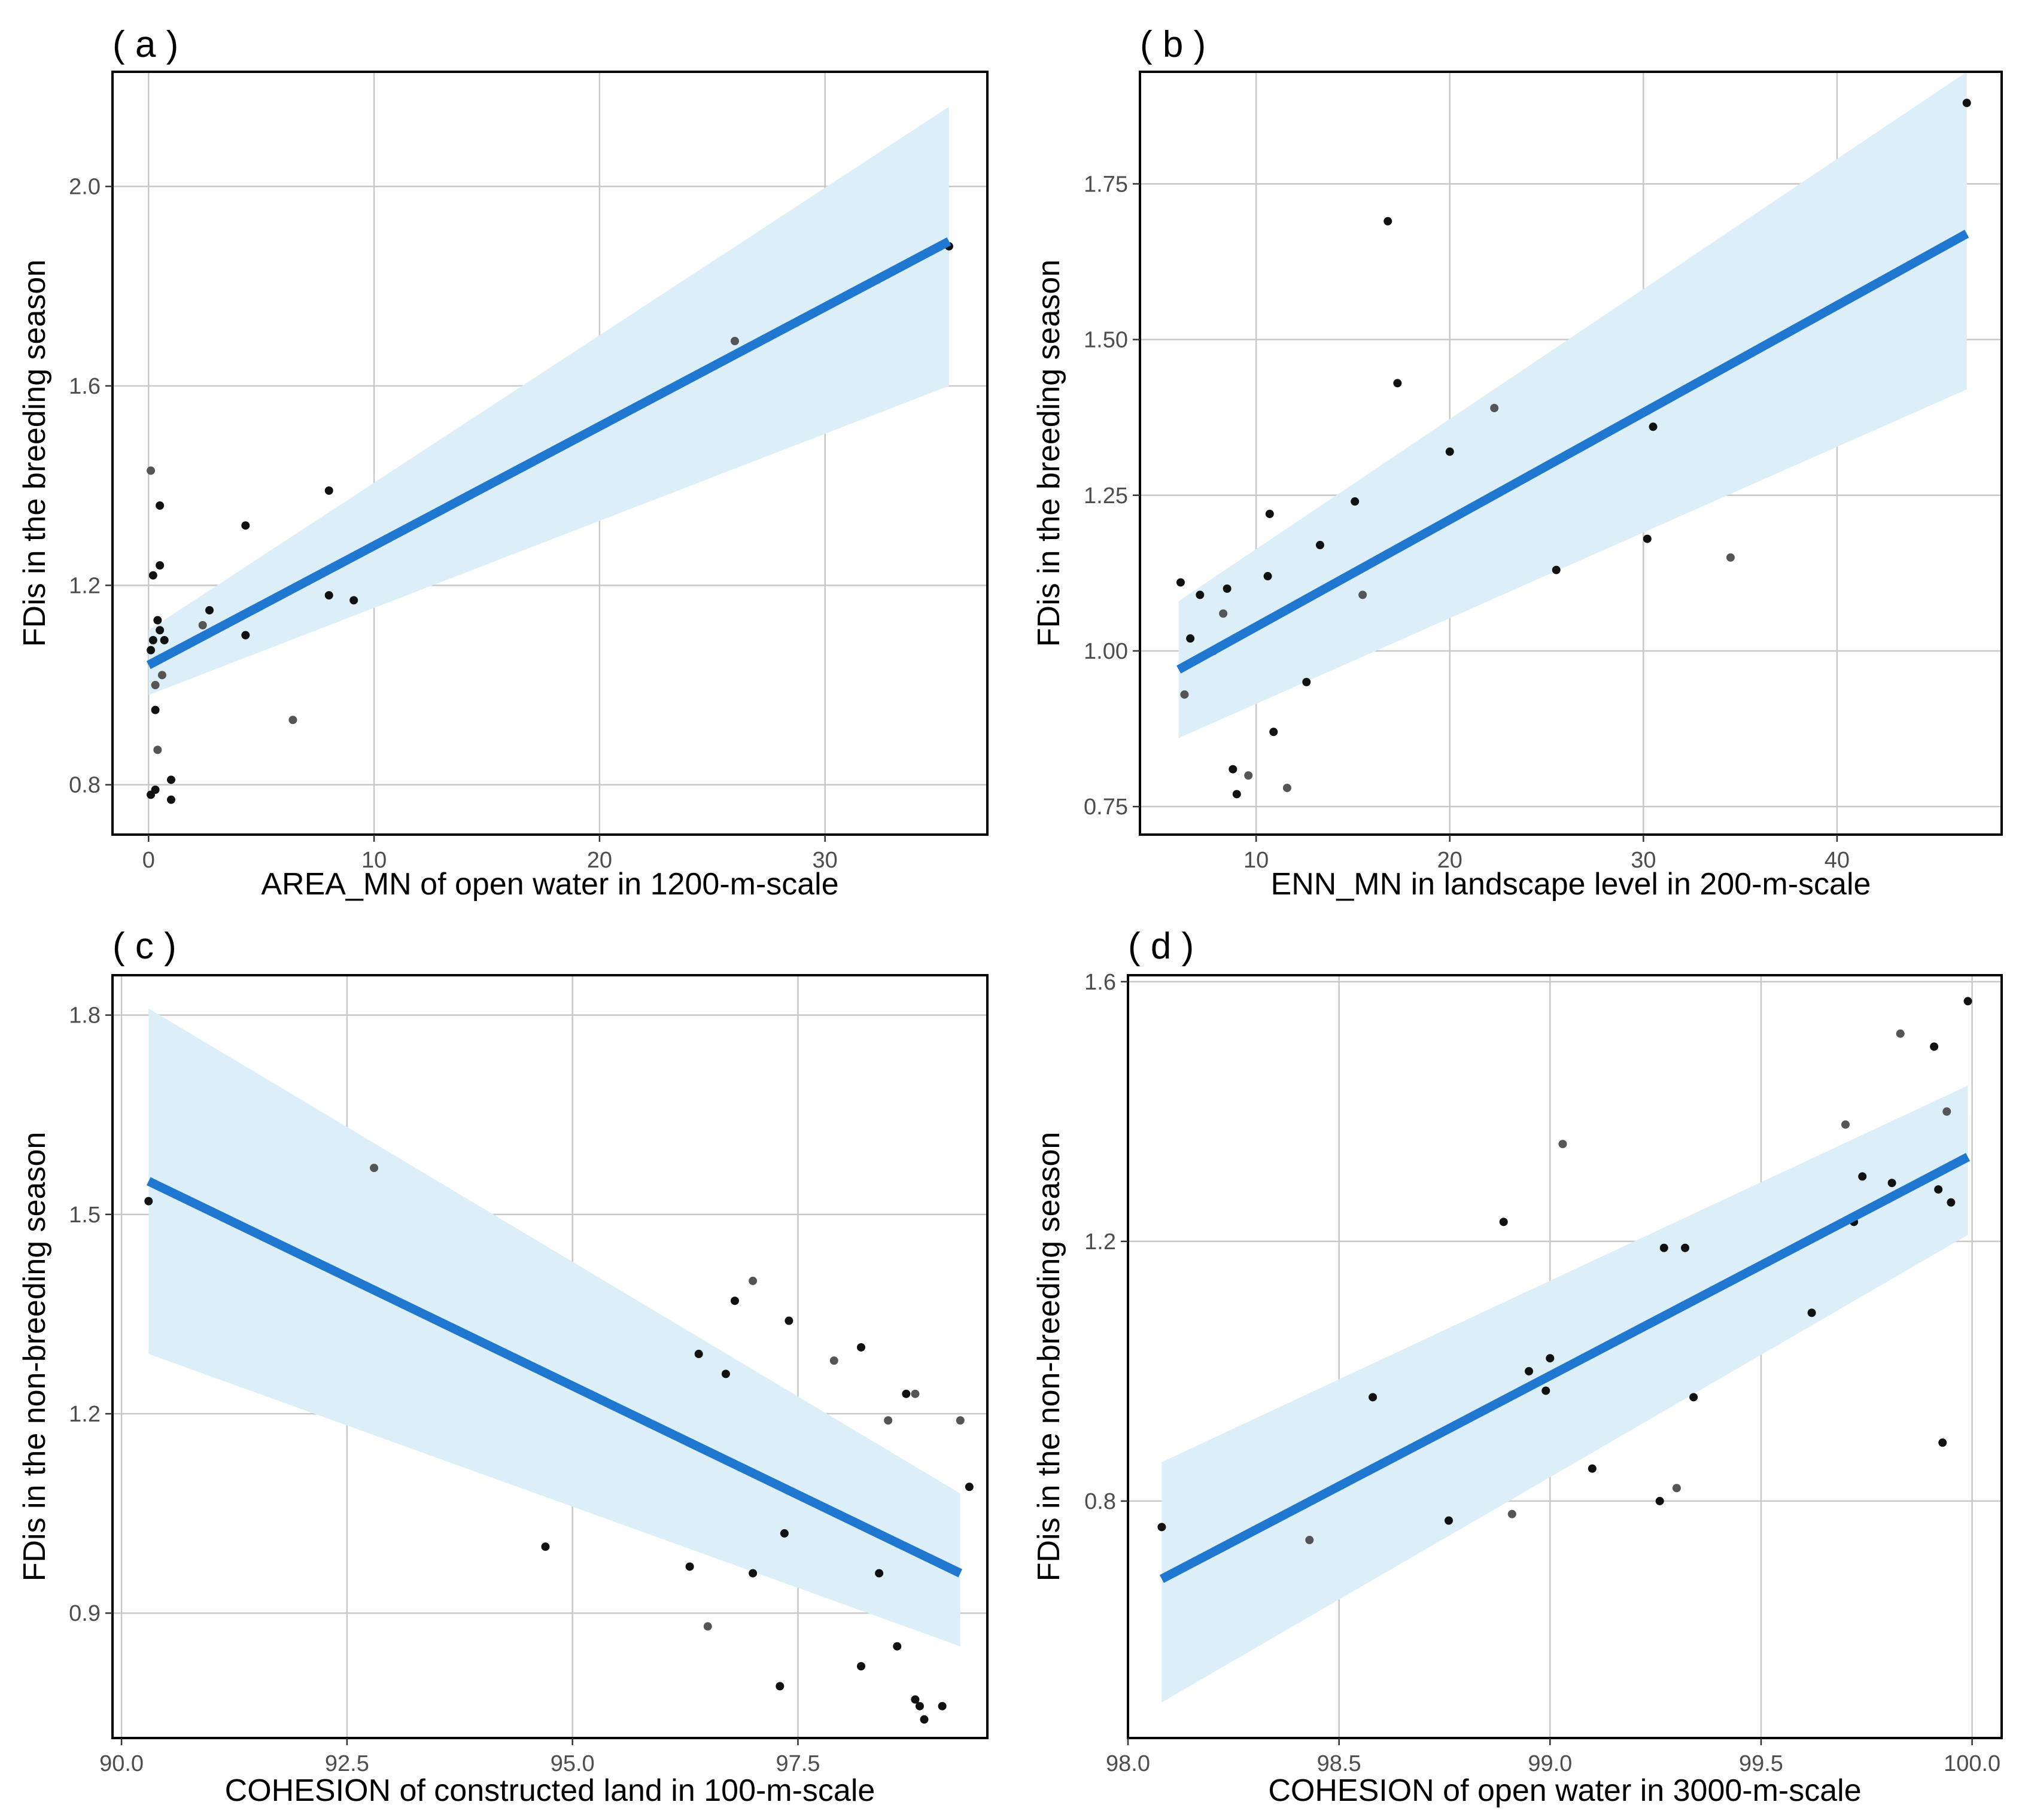  I want to click on x-tick-label: 92.5, so click(347, 1763).